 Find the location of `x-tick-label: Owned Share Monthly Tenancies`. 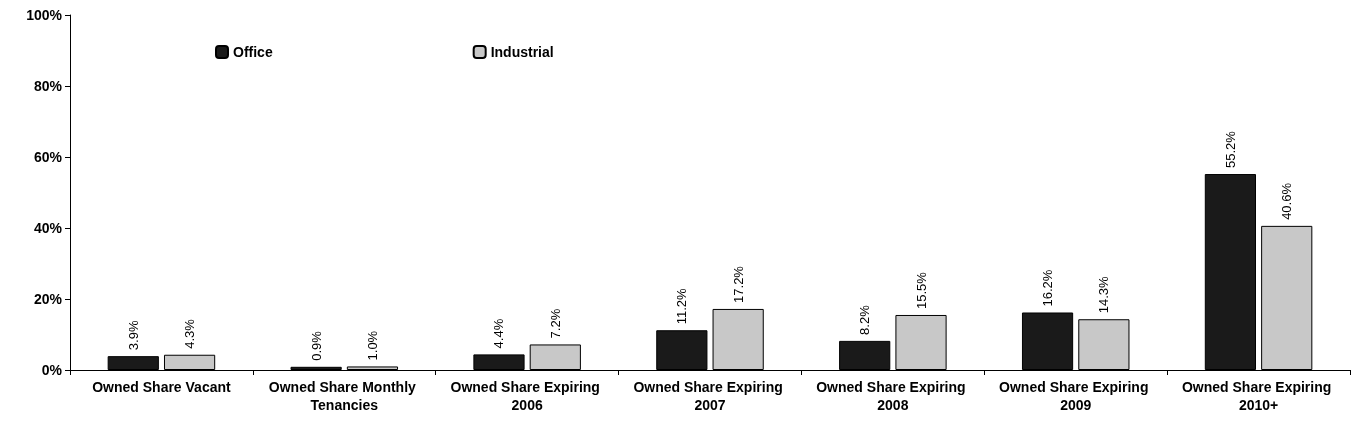

x-tick-label: Owned Share Monthly Tenancies is located at coordinates (344, 396).